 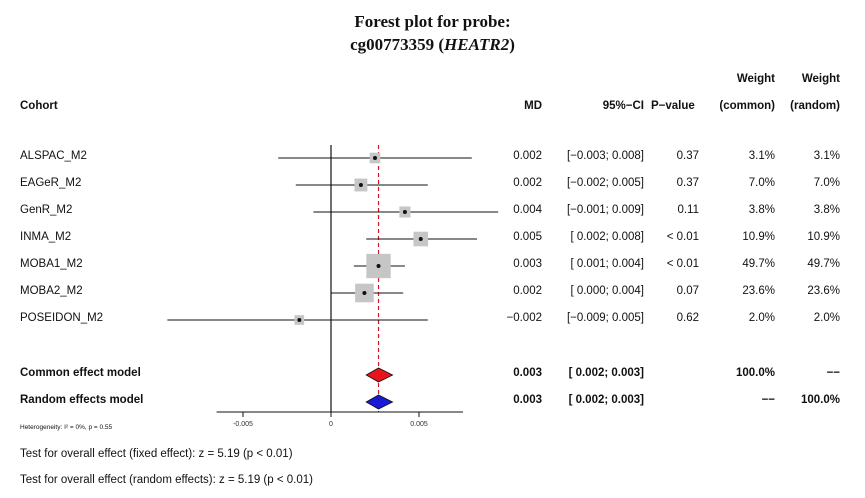 What do you see at coordinates (755, 373) in the screenshot?
I see `pooled-weight-common: 100.0%` at bounding box center [755, 373].